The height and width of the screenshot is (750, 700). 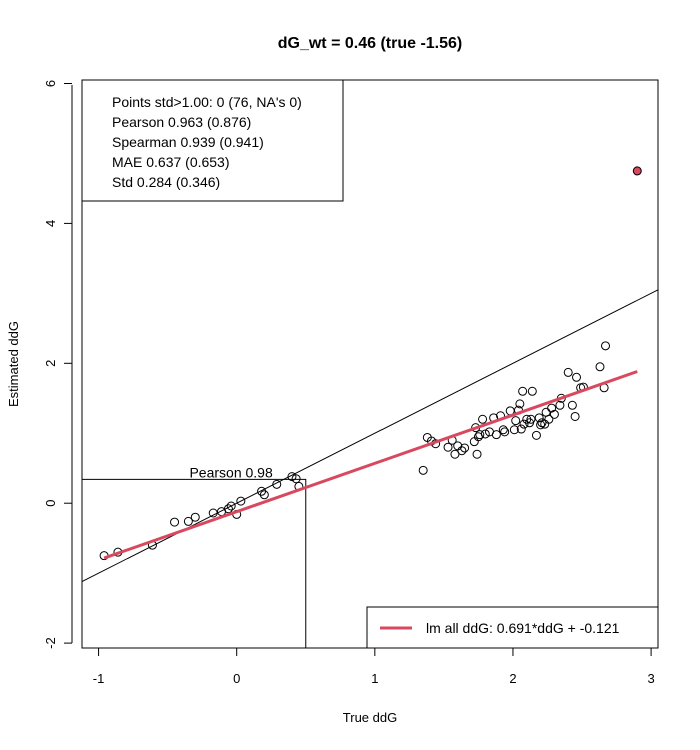 What do you see at coordinates (188, 142) in the screenshot?
I see `stats-line-spearman: Spearman 0.939 (0.941)` at bounding box center [188, 142].